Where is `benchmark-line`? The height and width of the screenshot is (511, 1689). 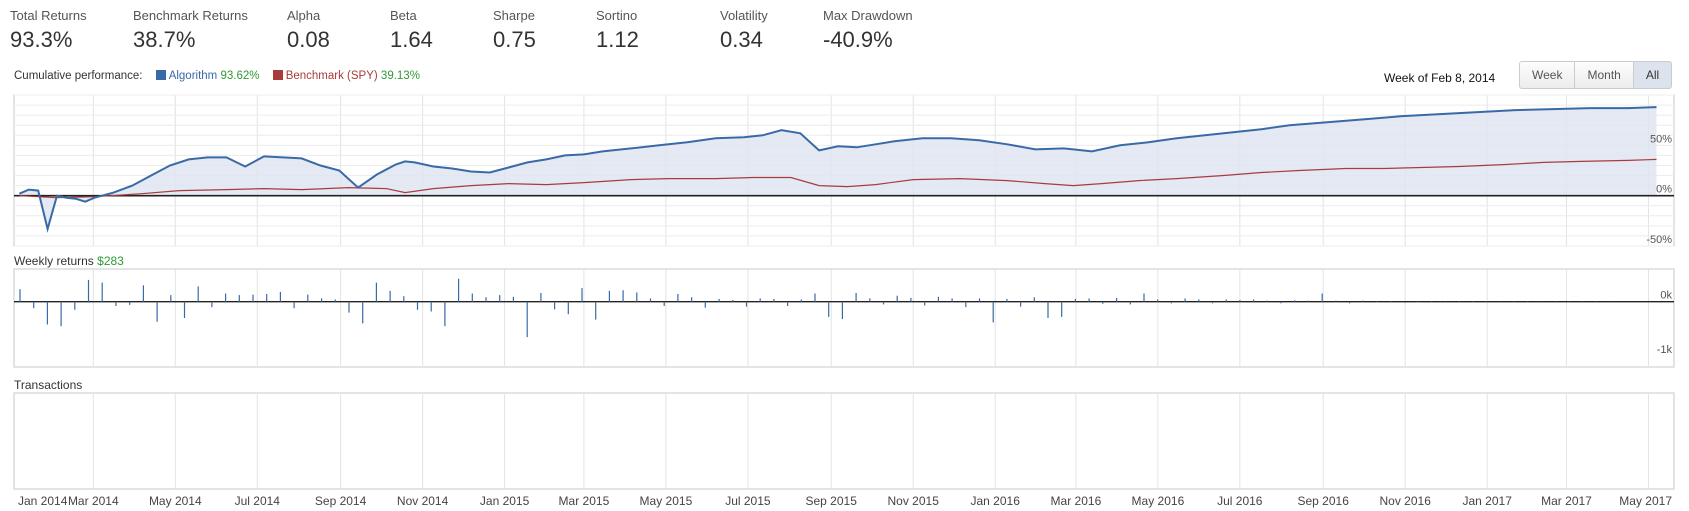 benchmark-line is located at coordinates (838, 178).